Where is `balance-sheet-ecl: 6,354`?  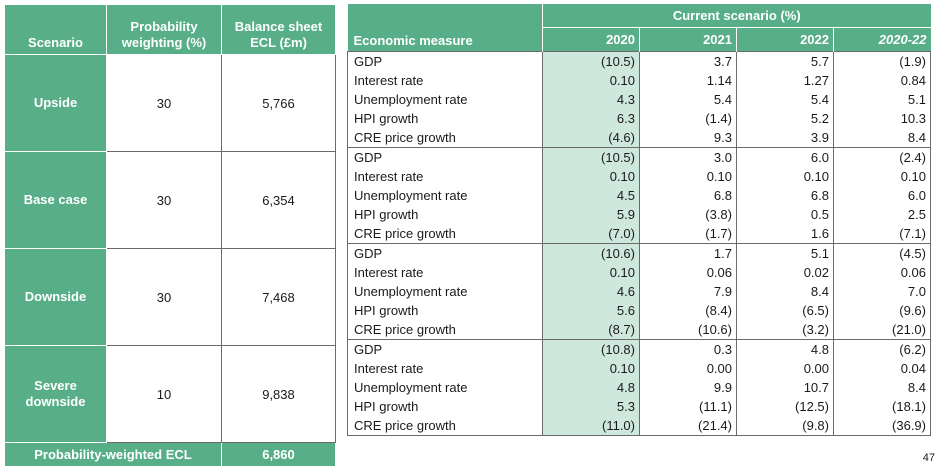
balance-sheet-ecl: 6,354 is located at coordinates (278, 200).